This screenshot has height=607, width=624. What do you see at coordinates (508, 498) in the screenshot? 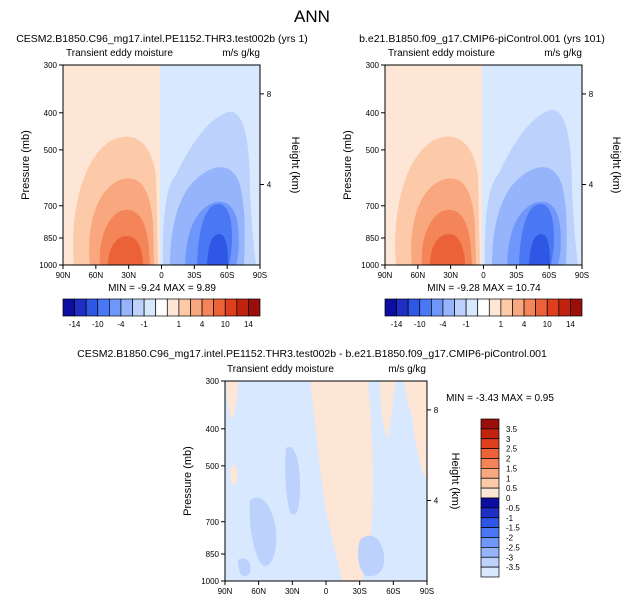
I see `colorbar-label: 0` at bounding box center [508, 498].